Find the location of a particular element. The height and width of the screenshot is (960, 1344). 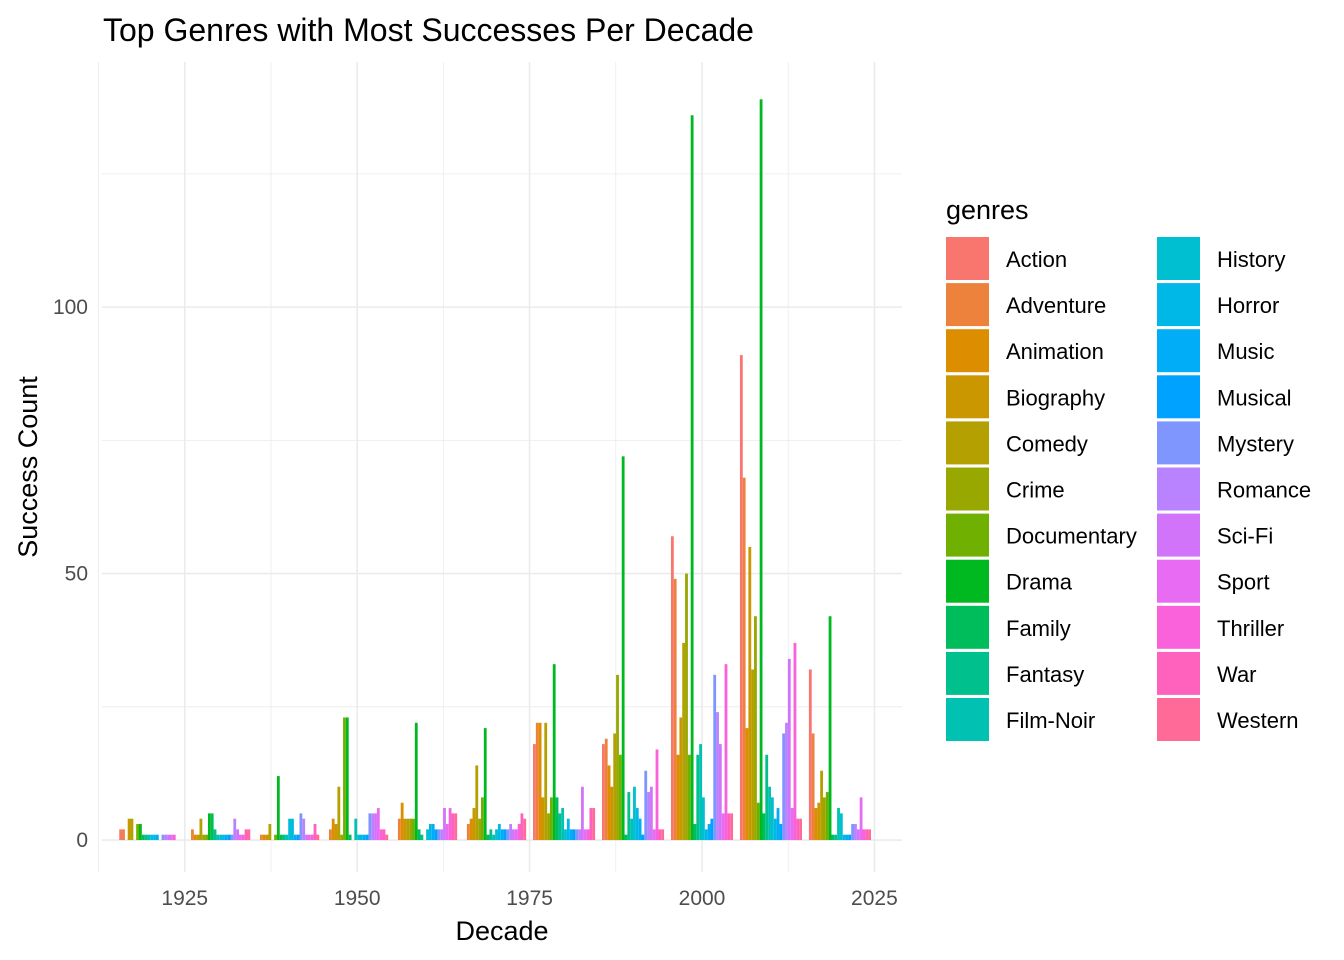

bar-sport-1960 is located at coordinates (447, 832).